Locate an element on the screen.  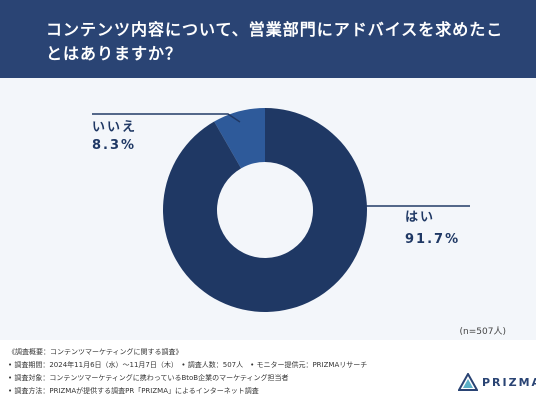
slice-no is located at coordinates (239, 138).